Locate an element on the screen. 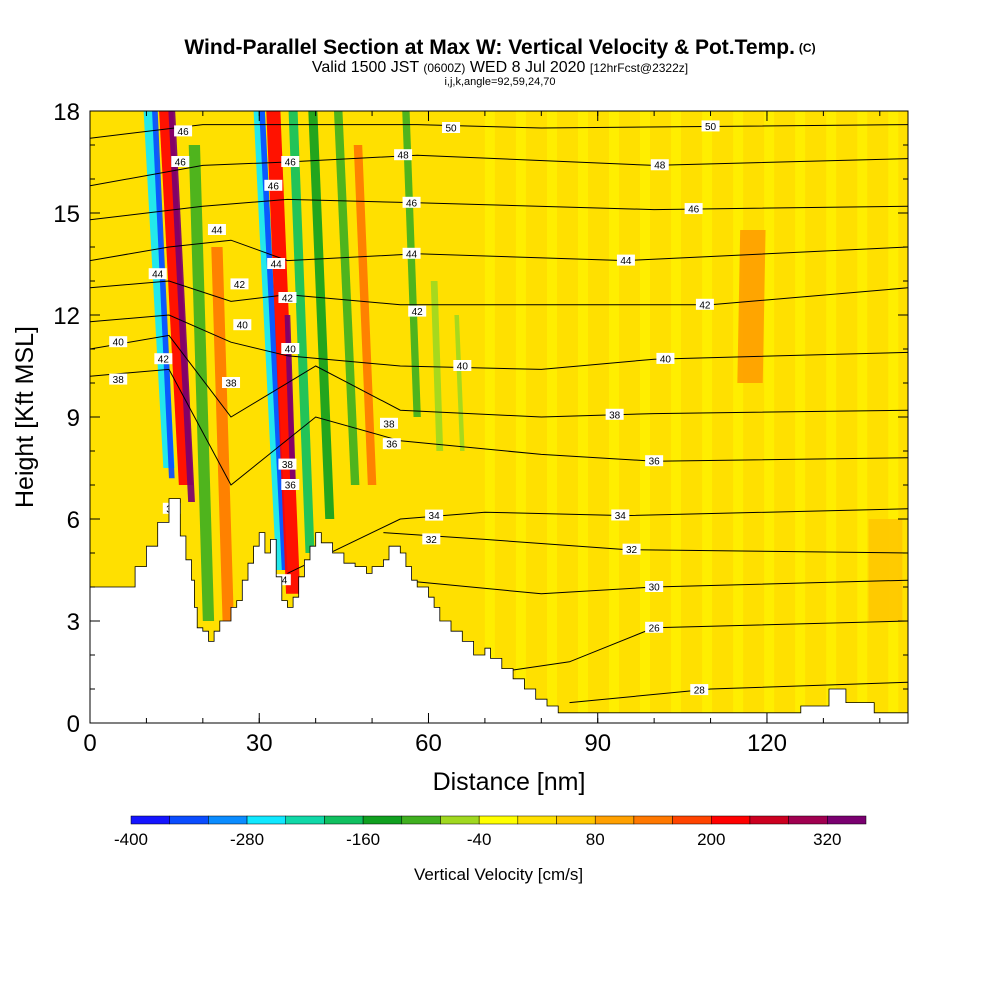  isentrope-label: 42 is located at coordinates (705, 305).